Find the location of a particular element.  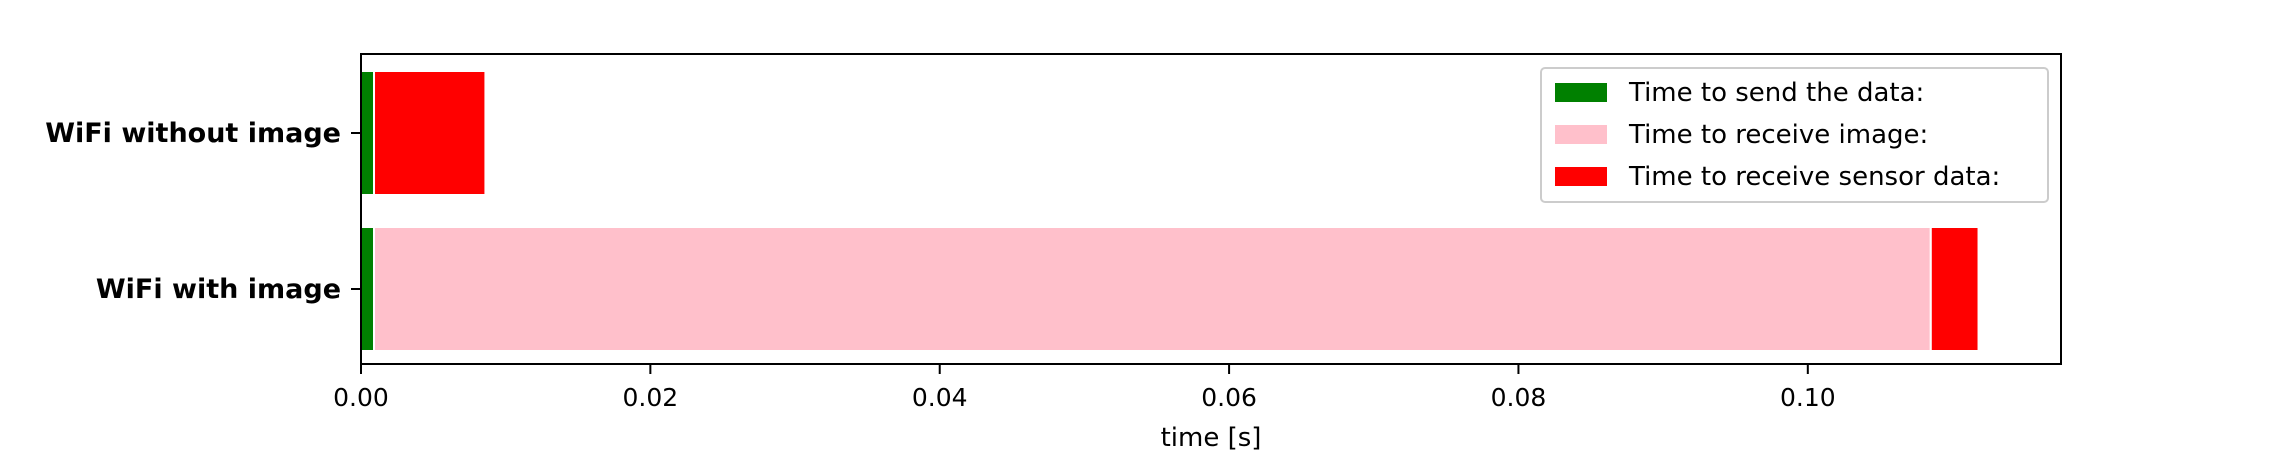

x-axis: 0.00 0.02 0.04 0.06 0.08 0.10 is located at coordinates (1084, 388).